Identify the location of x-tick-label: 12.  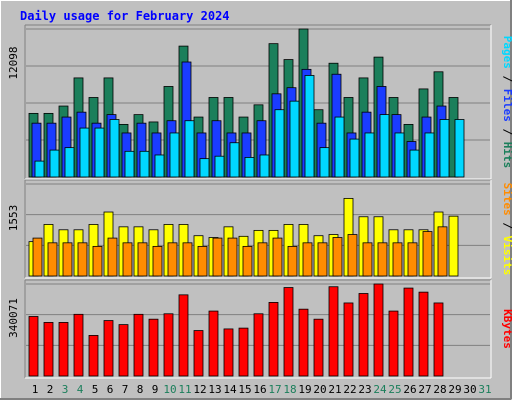
(199, 389).